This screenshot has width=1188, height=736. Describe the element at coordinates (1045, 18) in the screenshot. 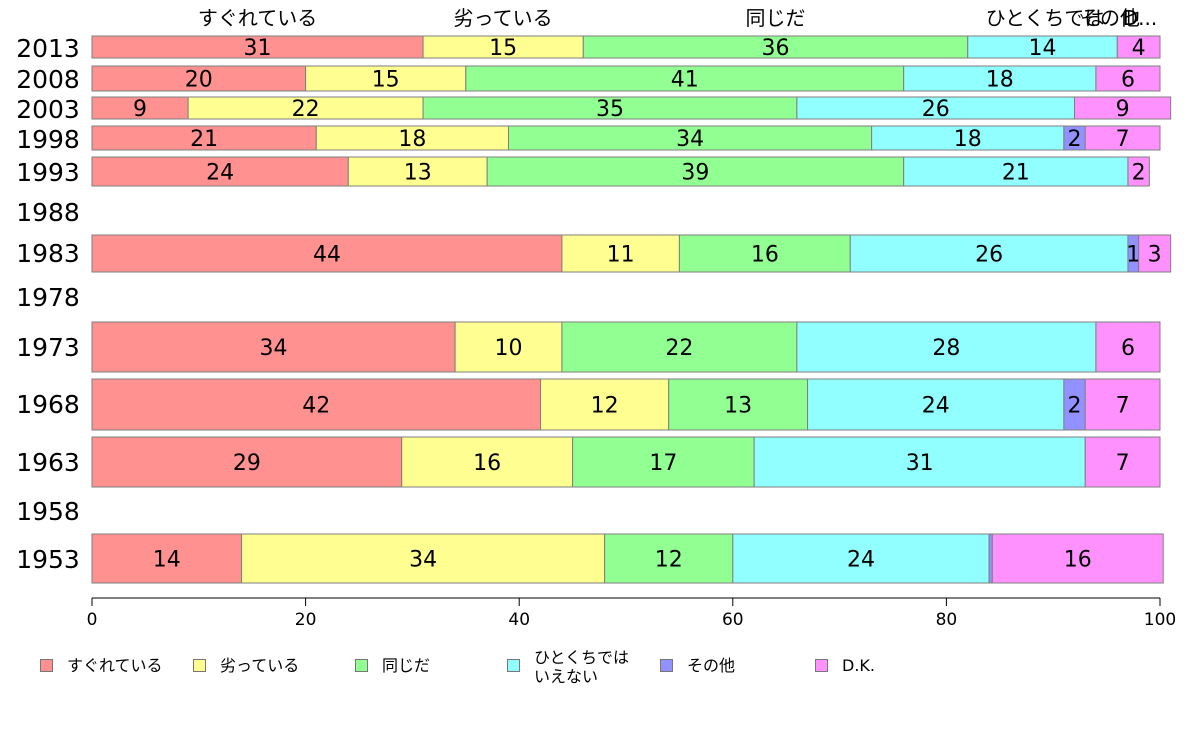

I see `top-label-3: ひとくちでは` at that location.